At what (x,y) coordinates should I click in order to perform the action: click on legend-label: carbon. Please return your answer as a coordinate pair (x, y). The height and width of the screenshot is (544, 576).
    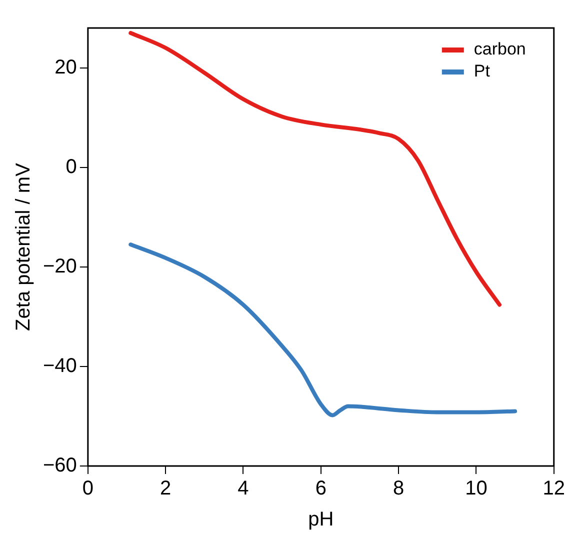
    Looking at the image, I should click on (500, 49).